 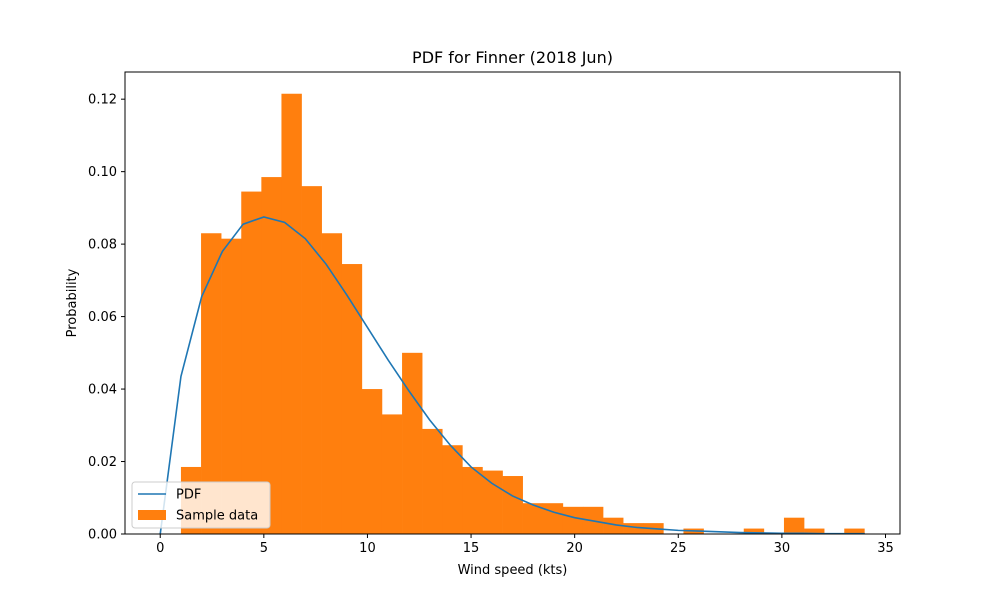 What do you see at coordinates (574, 548) in the screenshot?
I see `x-tick-label: 20` at bounding box center [574, 548].